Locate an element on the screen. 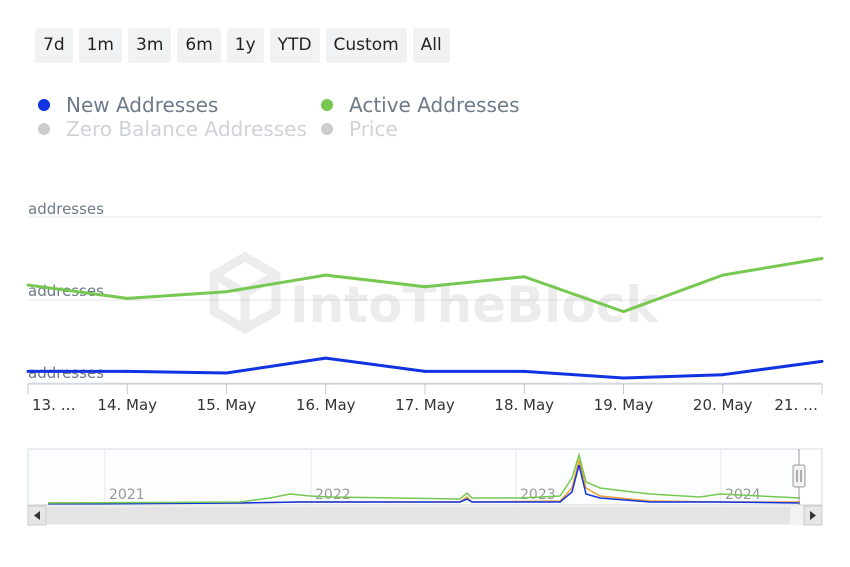 Image resolution: width=850 pixels, height=567 pixels. navigator-handle-right is located at coordinates (799, 476).